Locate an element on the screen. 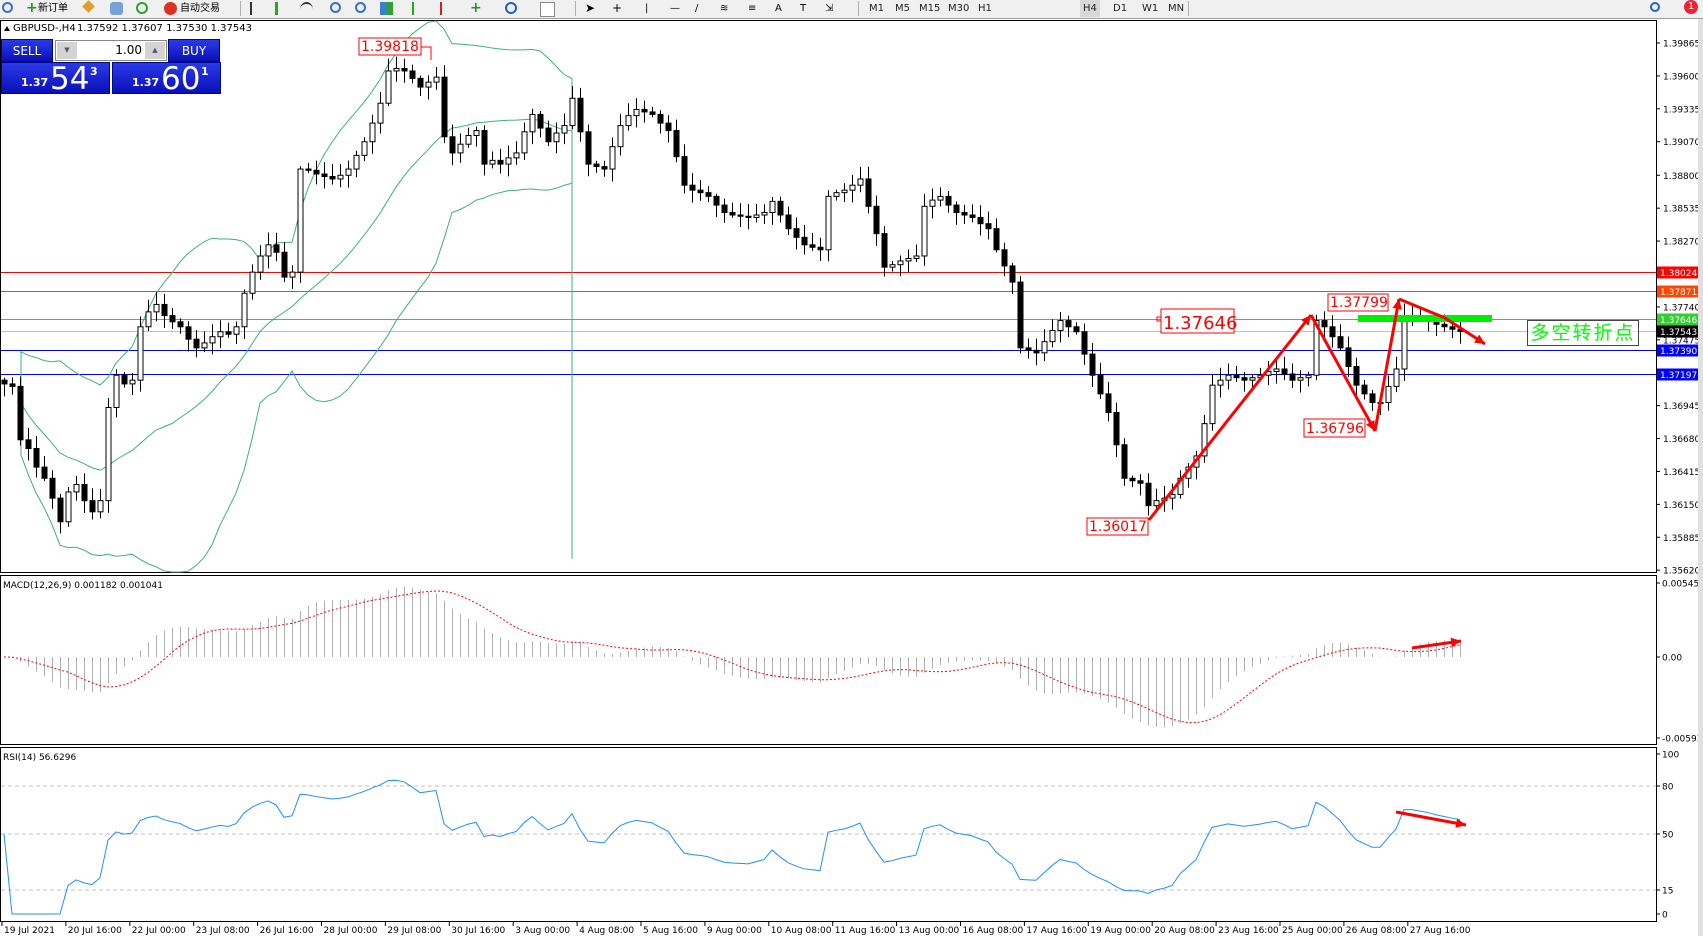 The width and height of the screenshot is (1703, 936). timeframe-h4: H4 is located at coordinates (1090, 8).